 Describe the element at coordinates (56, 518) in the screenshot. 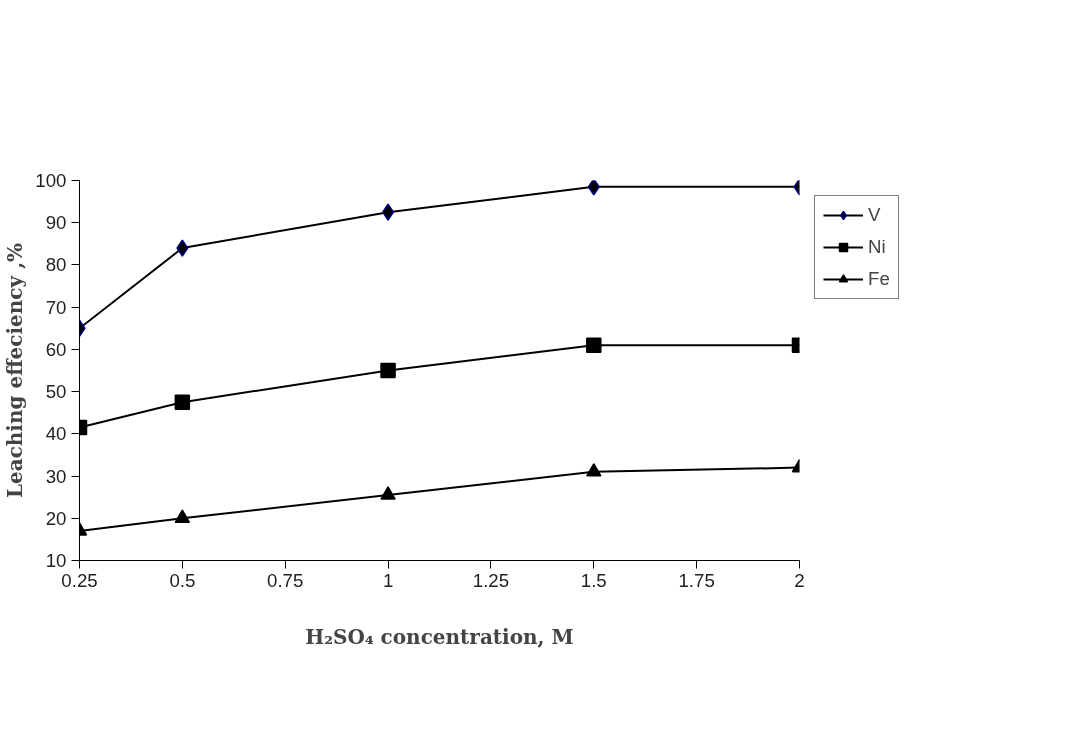

I see `y-tick-label: 20` at that location.